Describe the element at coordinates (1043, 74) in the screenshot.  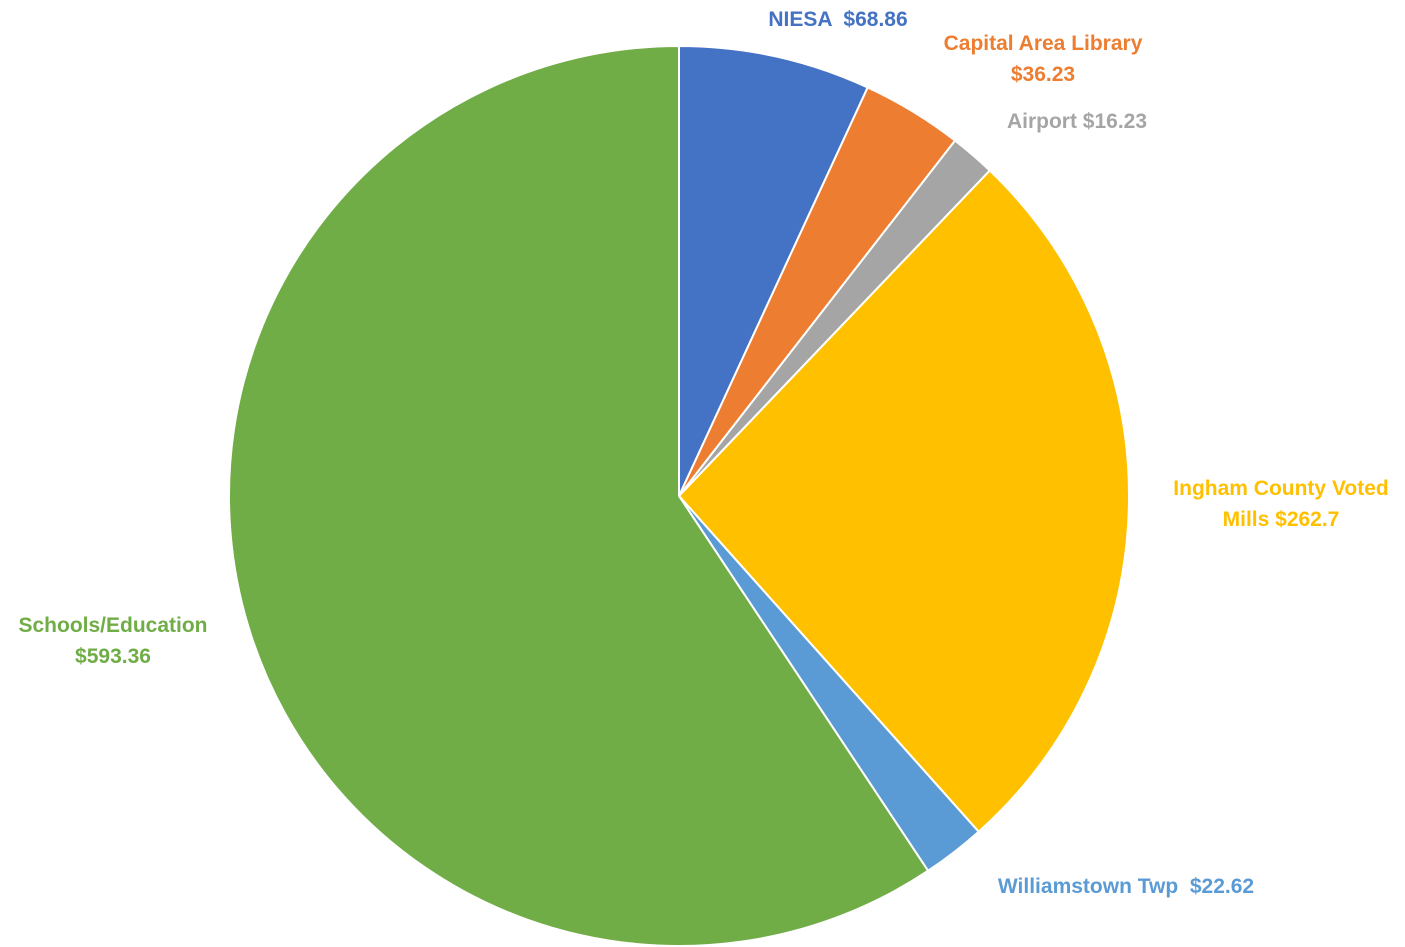
I see `data-label-line: $36.23` at that location.